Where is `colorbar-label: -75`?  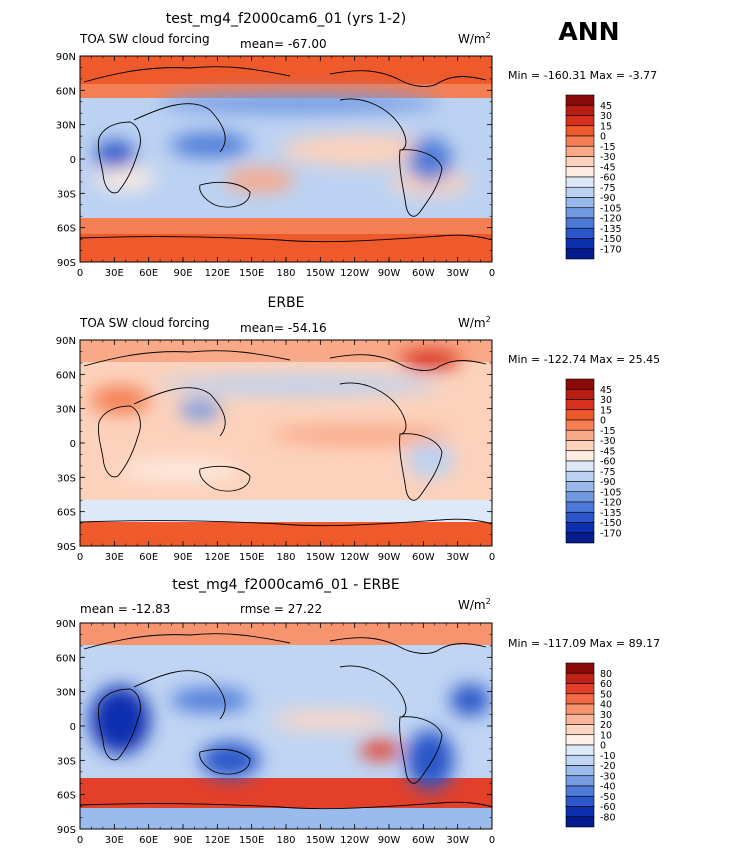
colorbar-label: -75 is located at coordinates (608, 472).